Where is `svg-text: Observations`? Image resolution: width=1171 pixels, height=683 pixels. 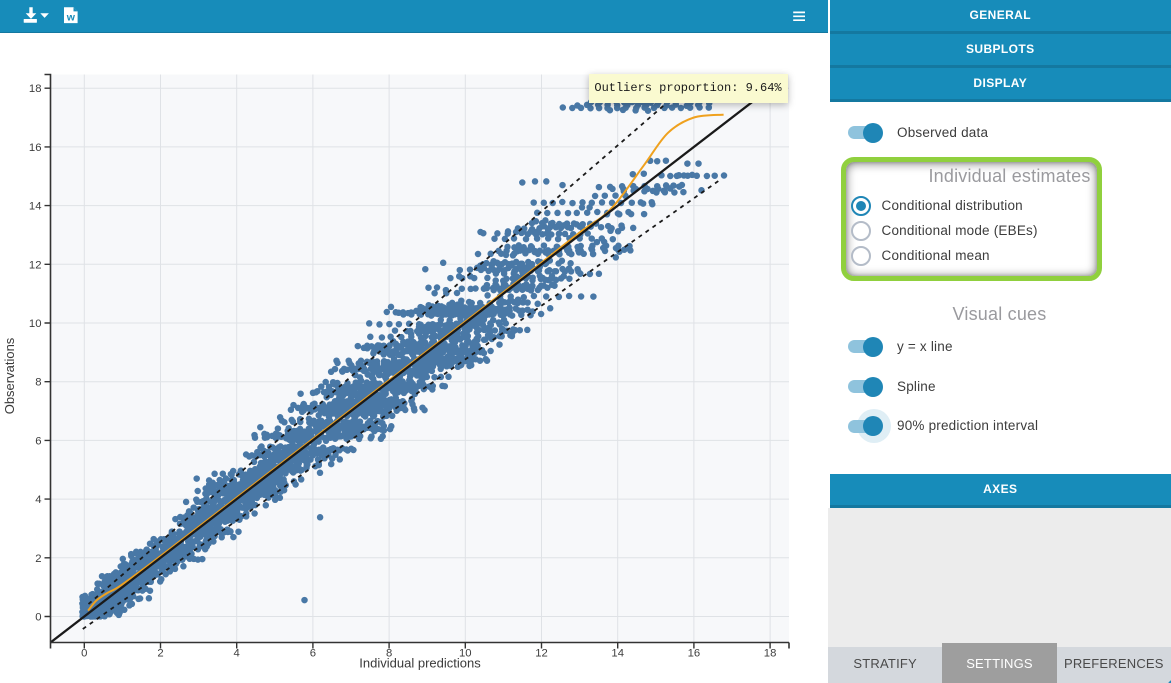
svg-text: Observations is located at coordinates (9, 375).